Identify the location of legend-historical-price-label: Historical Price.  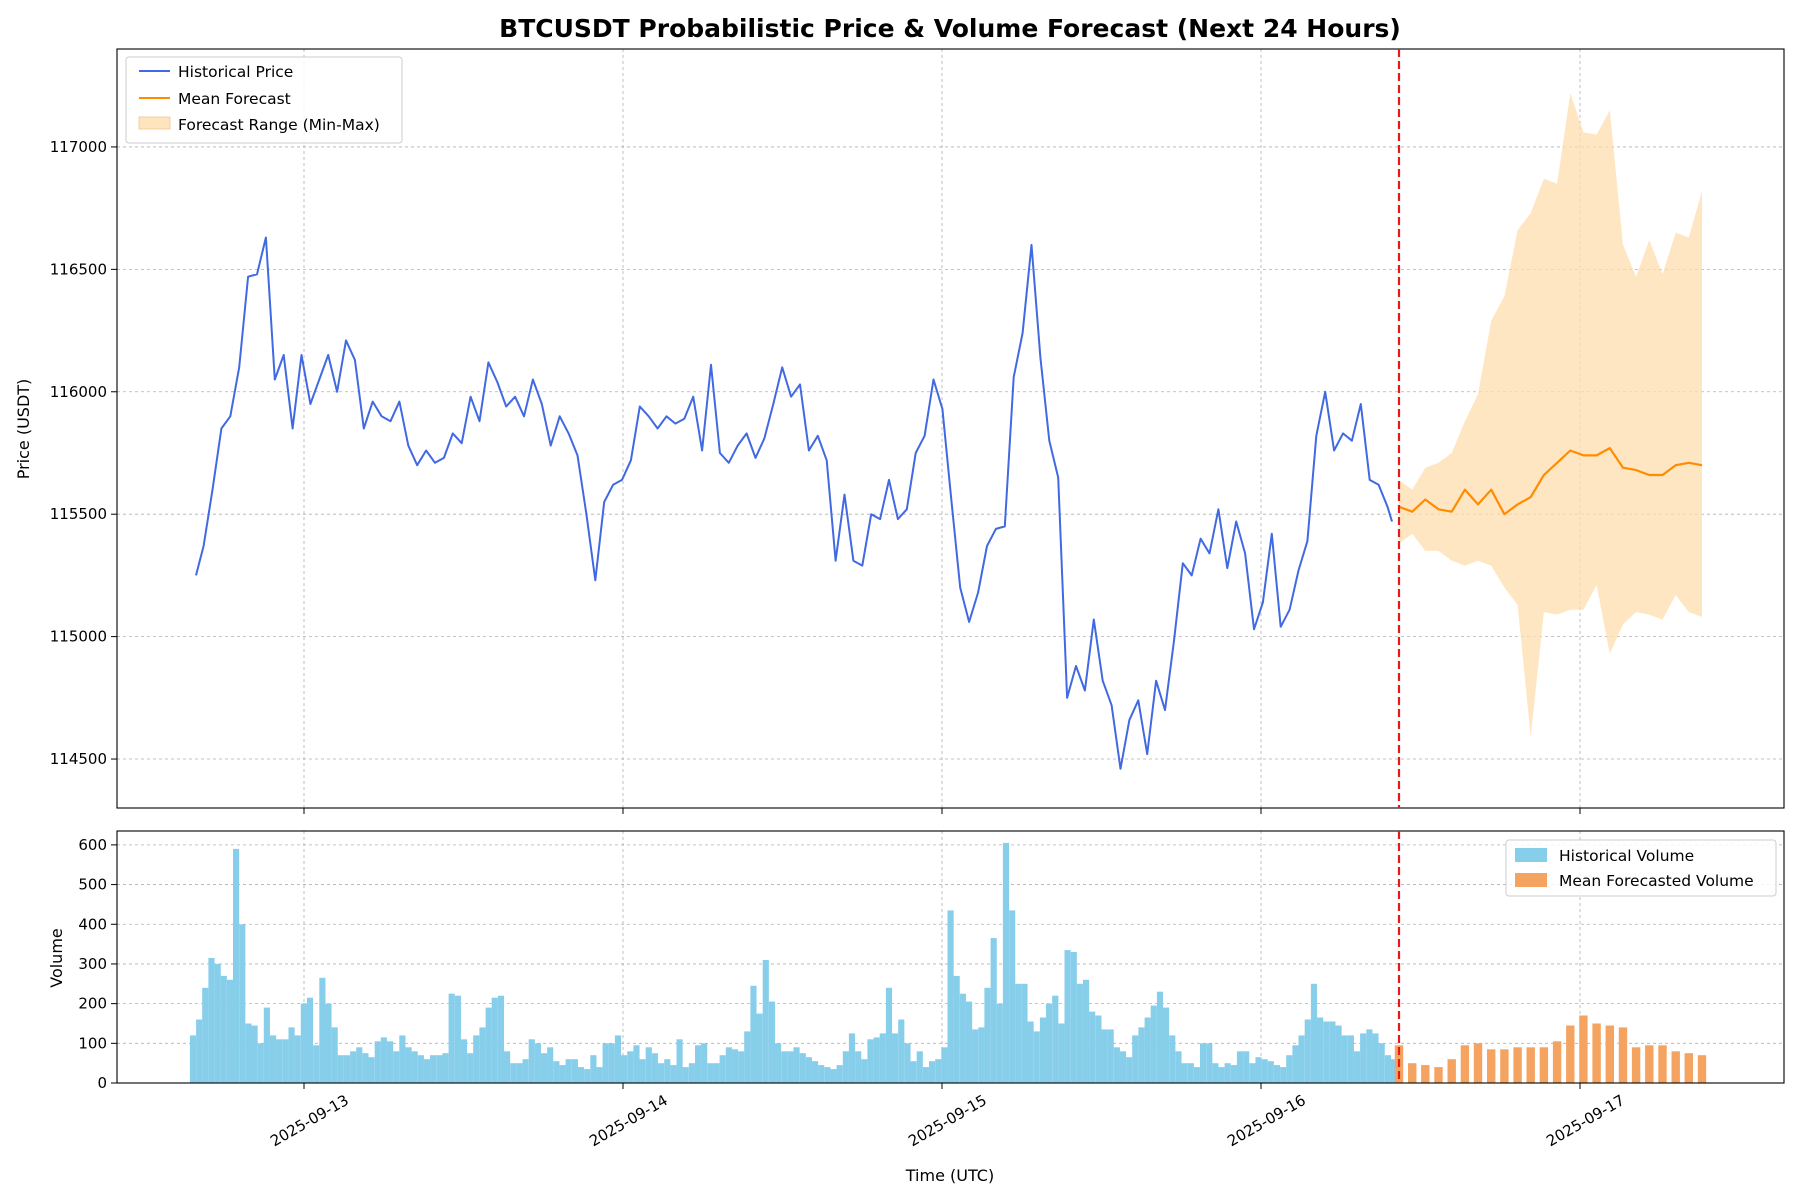
(235, 72).